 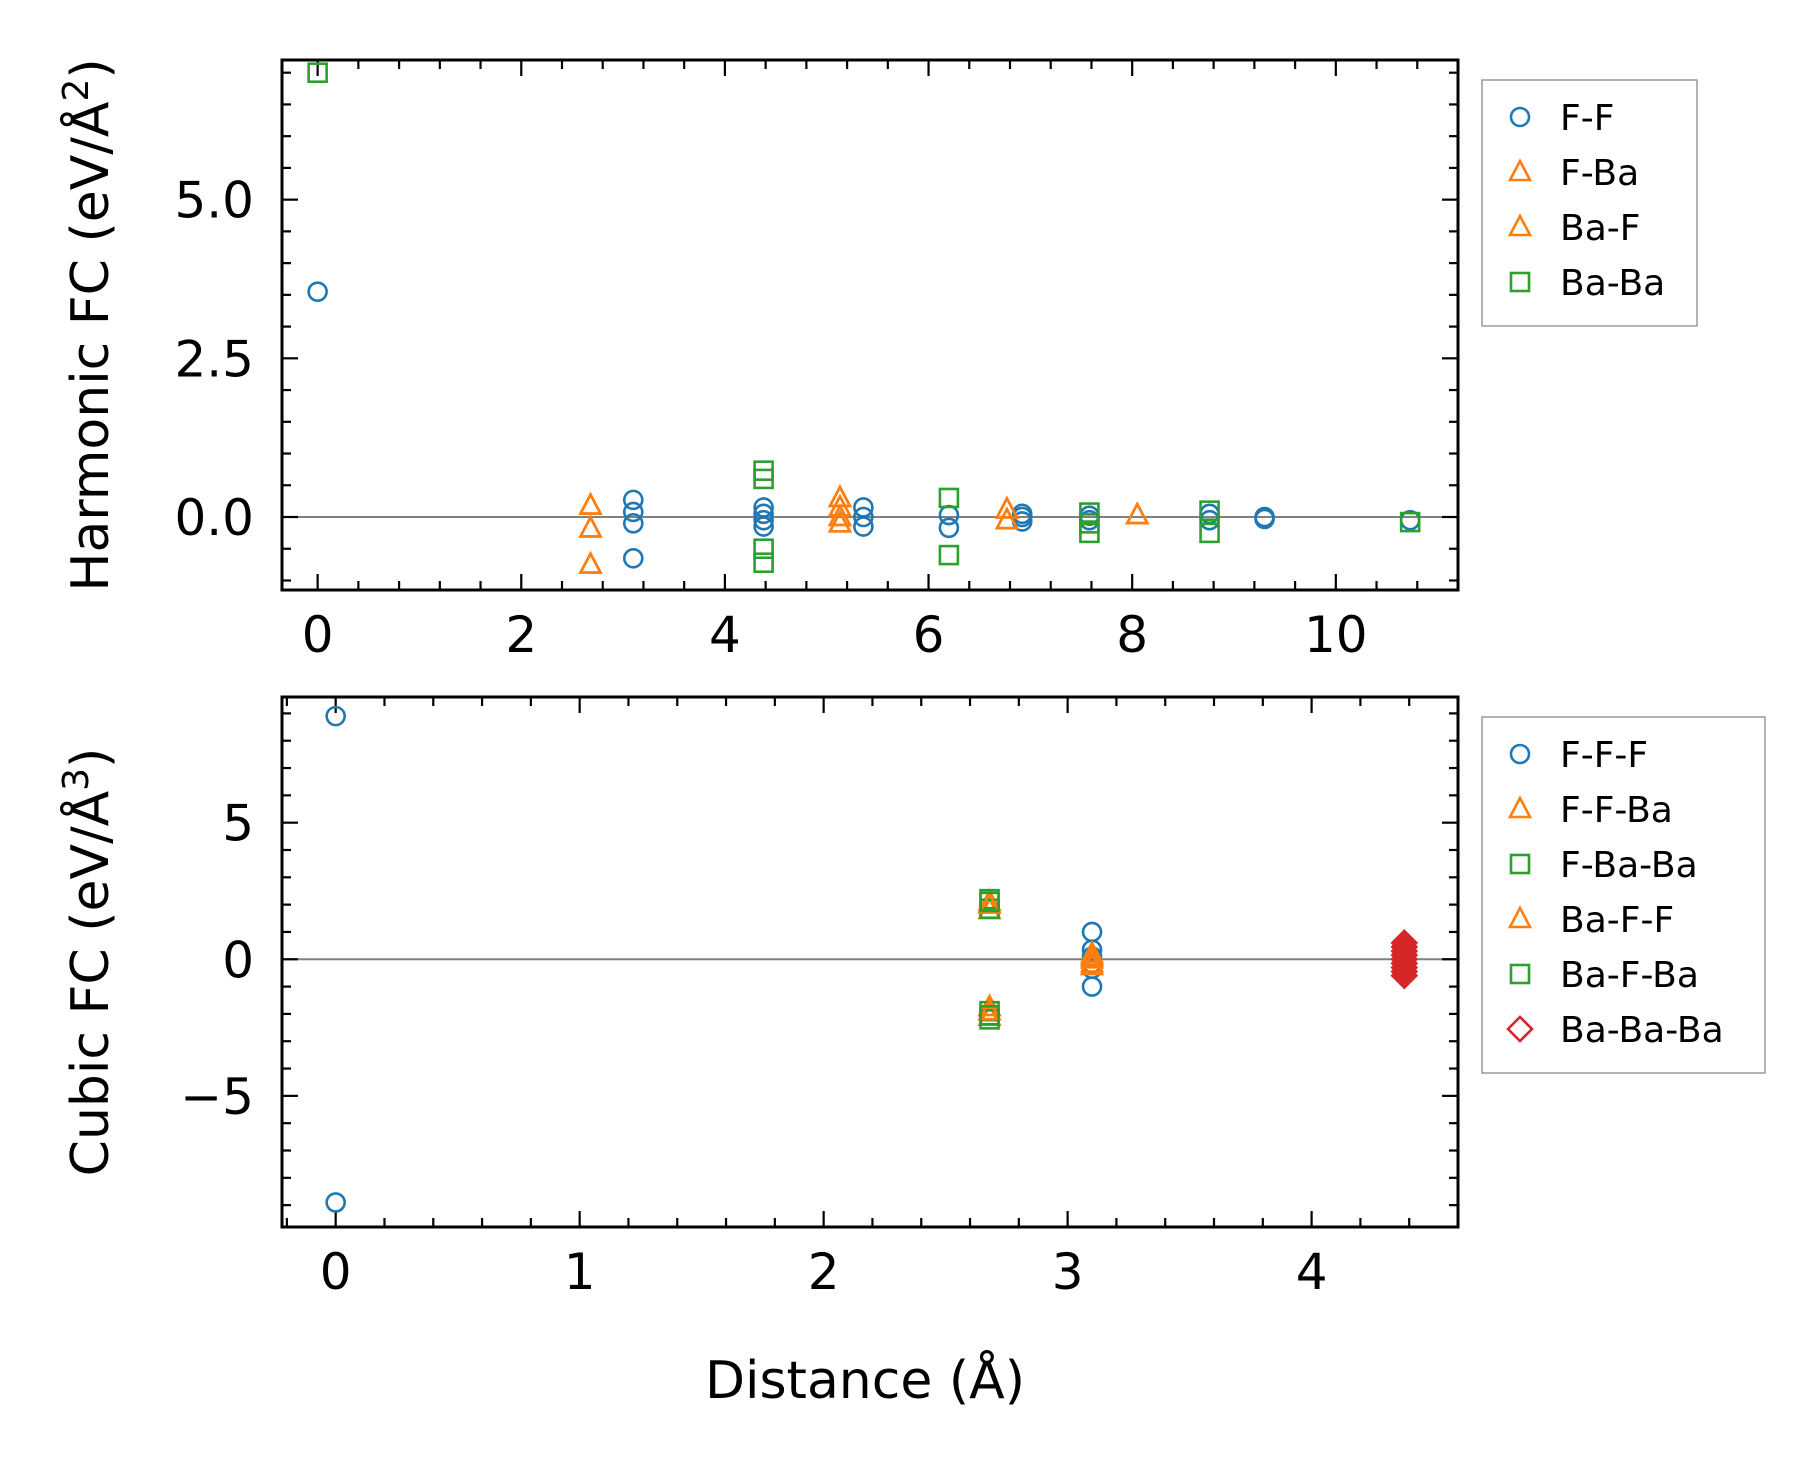 What do you see at coordinates (1616, 810) in the screenshot?
I see `legend-label: F-F-Ba` at bounding box center [1616, 810].